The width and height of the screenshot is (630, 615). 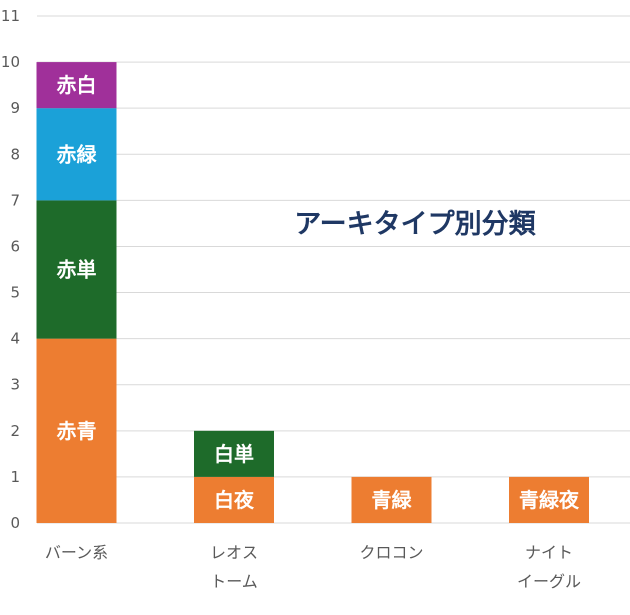 I want to click on bar-segment-label: 赤青, so click(x=77, y=431).